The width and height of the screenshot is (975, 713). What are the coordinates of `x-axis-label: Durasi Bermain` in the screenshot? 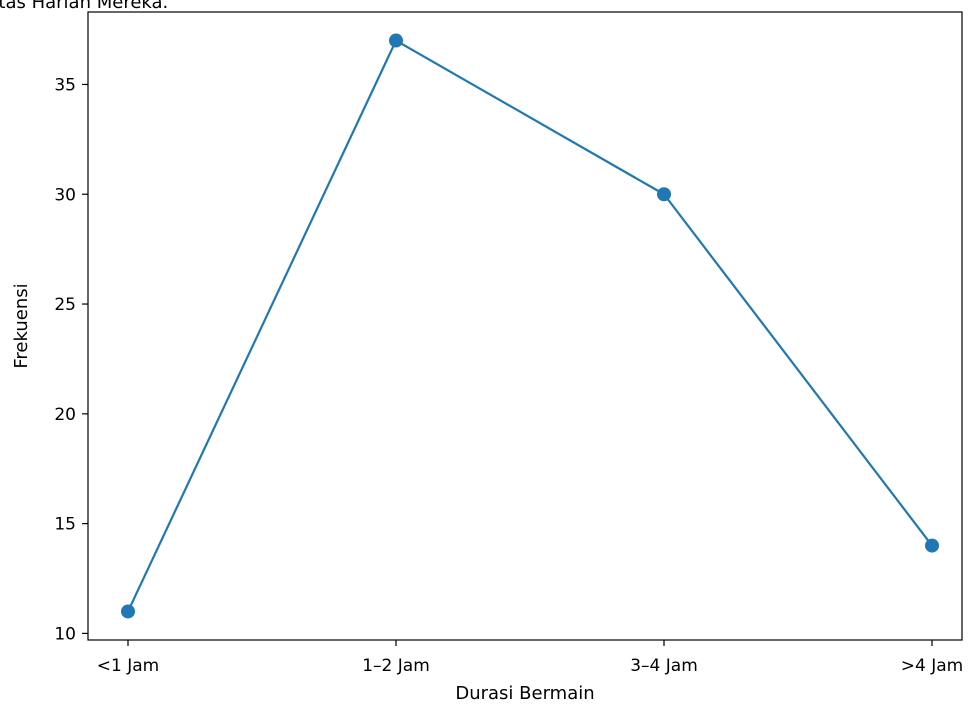 It's located at (524, 693).